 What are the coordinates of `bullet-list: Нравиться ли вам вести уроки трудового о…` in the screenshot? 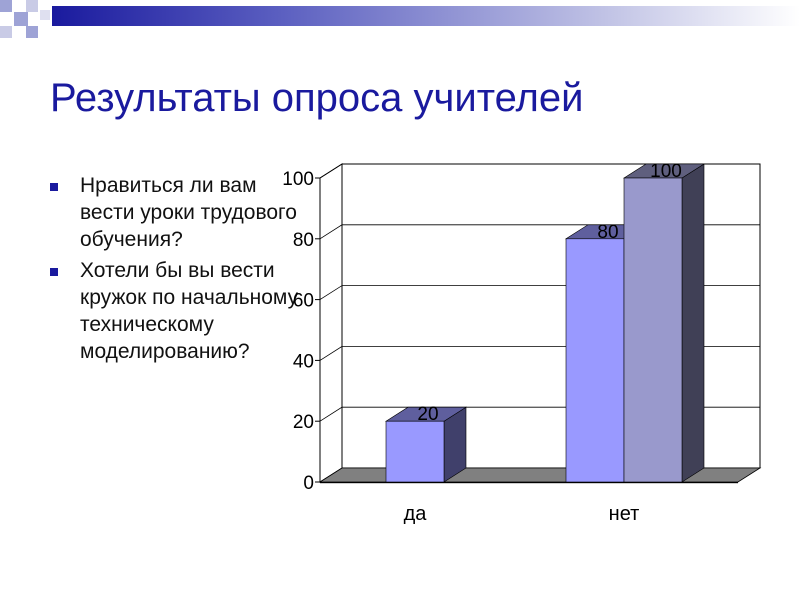 It's located at (179, 270).